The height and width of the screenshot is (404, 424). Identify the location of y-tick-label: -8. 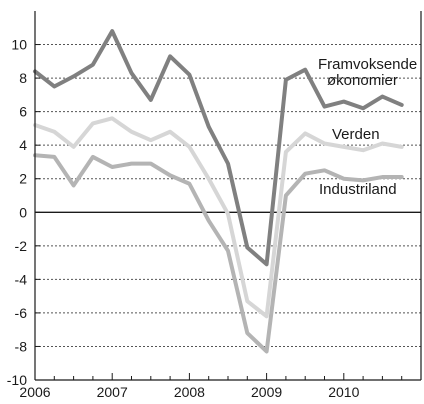
(21, 346).